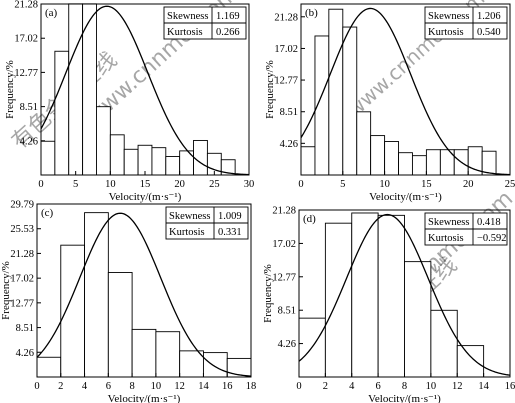 The width and height of the screenshot is (515, 403). Describe the element at coordinates (466, 23) in the screenshot. I see `stats-table: Skewness 1.206 Kurtosis 0.540` at that location.